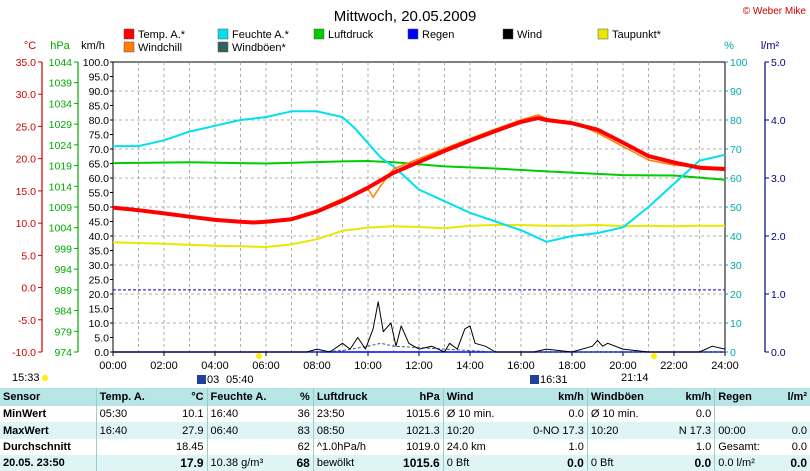 The image size is (810, 471). Describe the element at coordinates (63, 353) in the screenshot. I see `pressure-tick-label: 974` at that location.